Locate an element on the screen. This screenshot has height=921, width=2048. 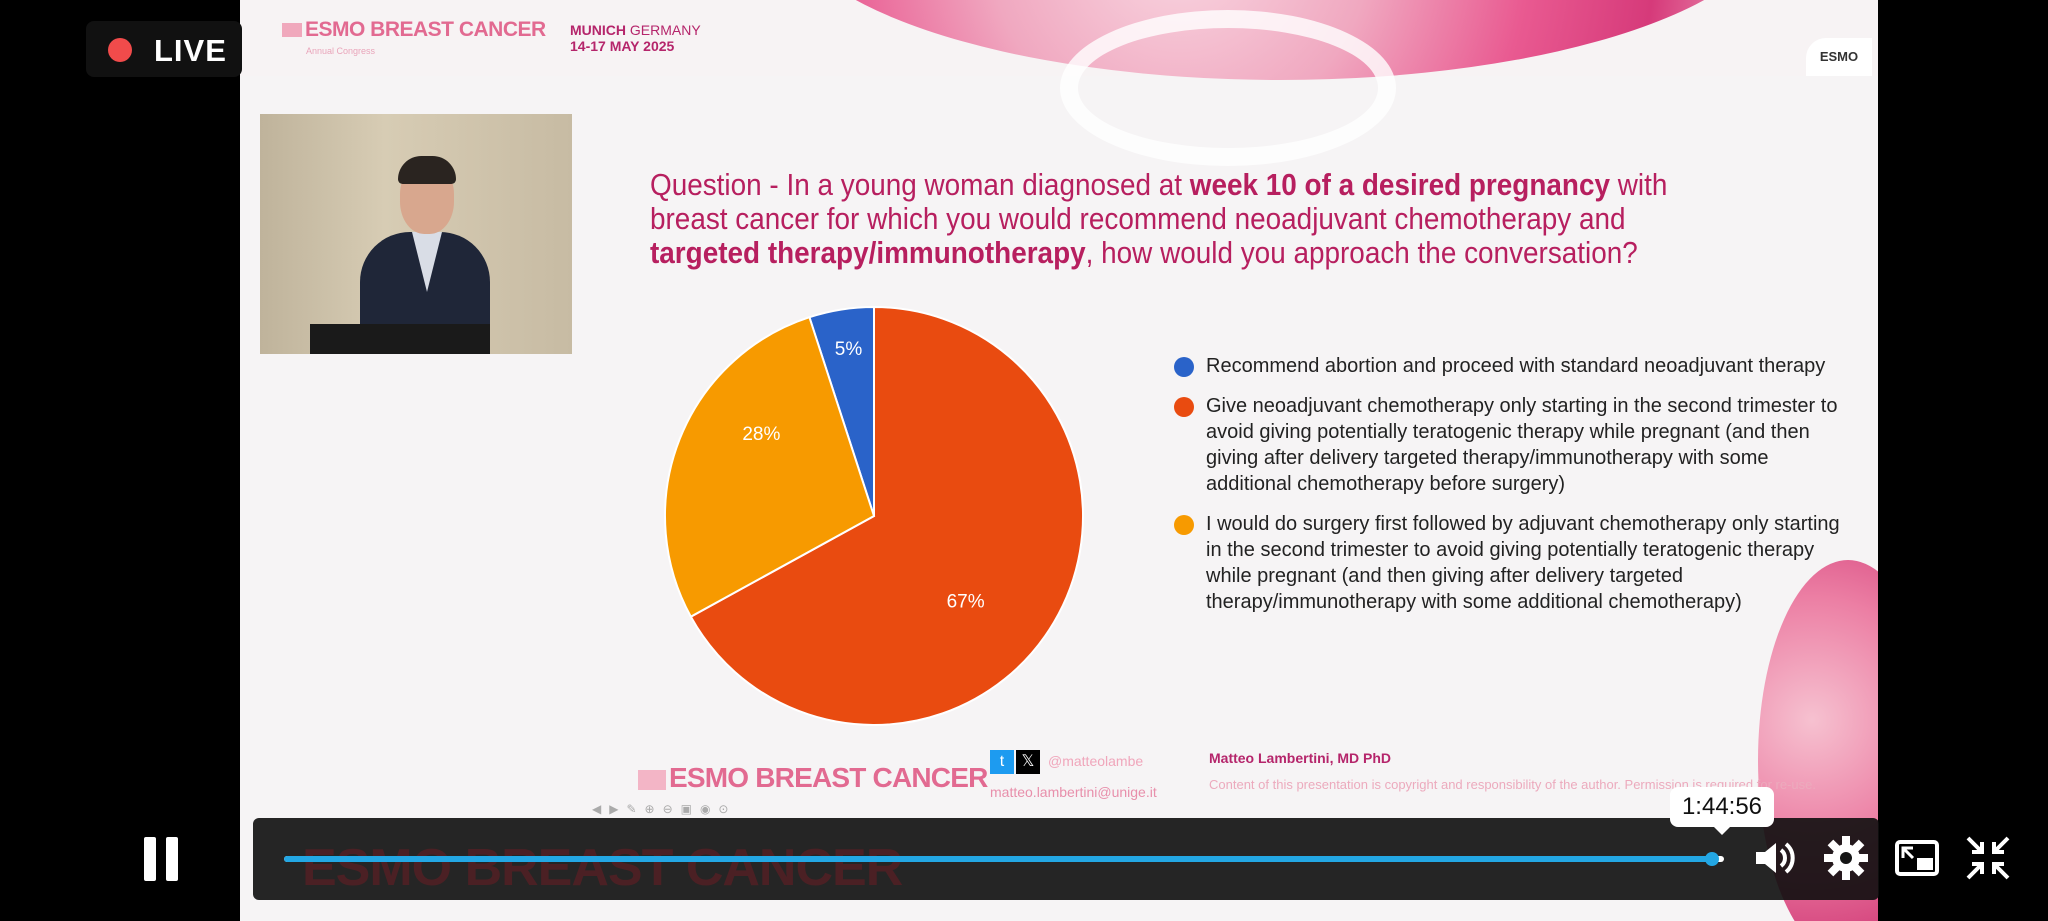
pie-slice-label: 5% is located at coordinates (849, 349).